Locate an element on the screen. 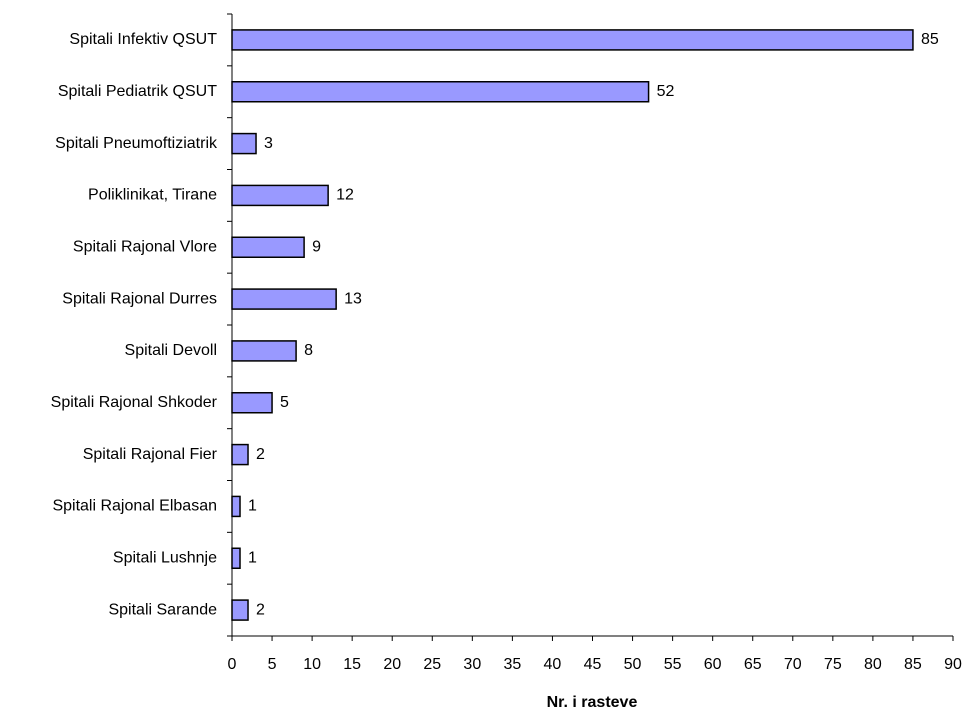  x-tick-label: 50 is located at coordinates (633, 664).